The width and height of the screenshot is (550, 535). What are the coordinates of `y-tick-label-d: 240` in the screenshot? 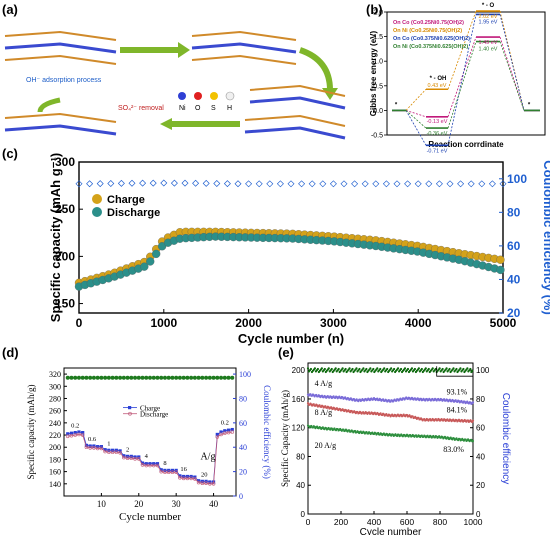 It's located at (55, 423).